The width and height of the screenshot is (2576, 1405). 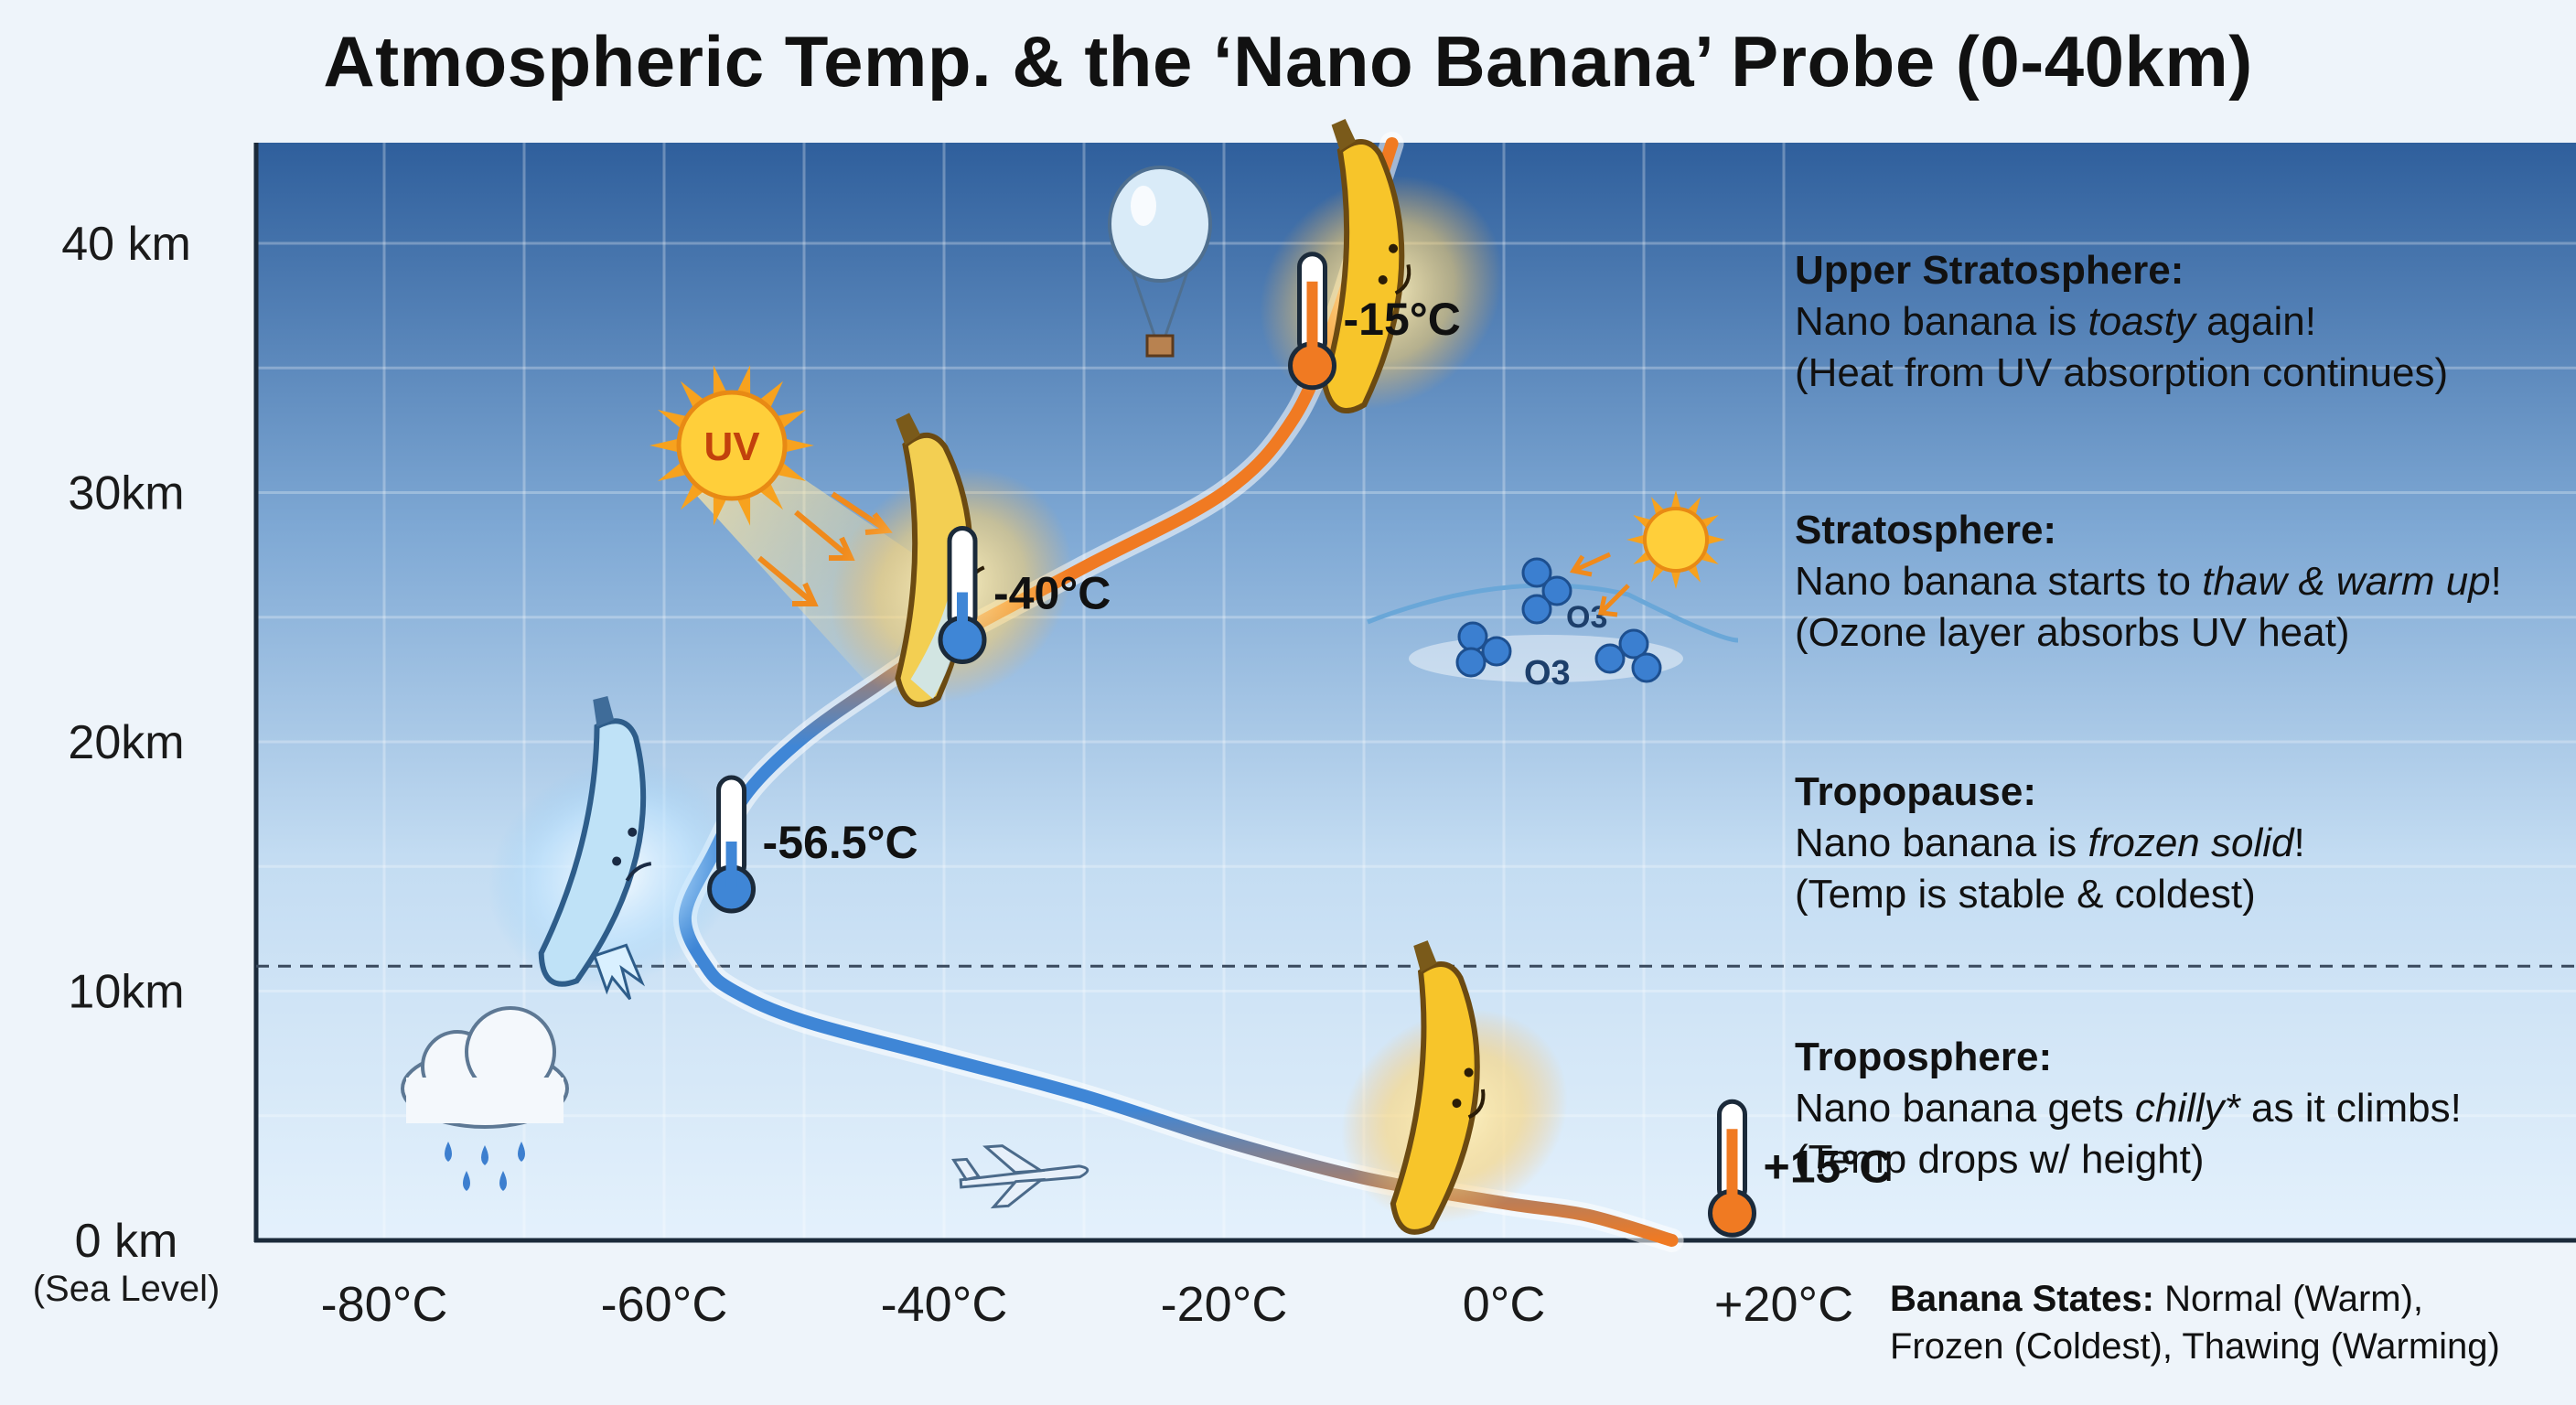 What do you see at coordinates (127, 1241) in the screenshot?
I see `y-tick-label: 0 km` at bounding box center [127, 1241].